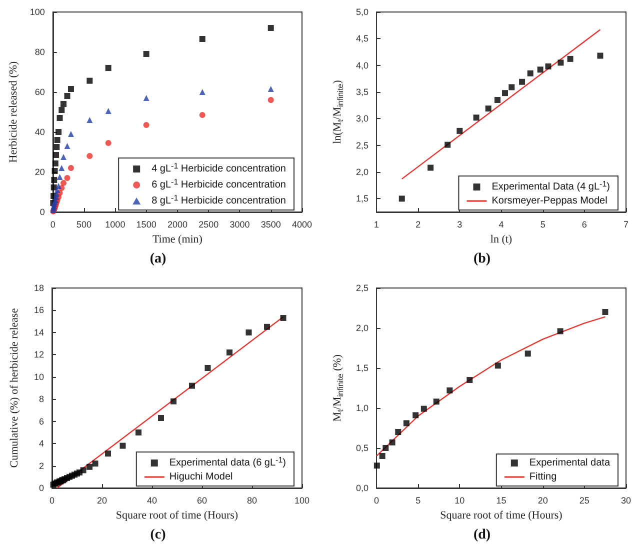 The image size is (640, 552). Describe the element at coordinates (362, 408) in the screenshot. I see `y-tick-label: 1,0` at that location.